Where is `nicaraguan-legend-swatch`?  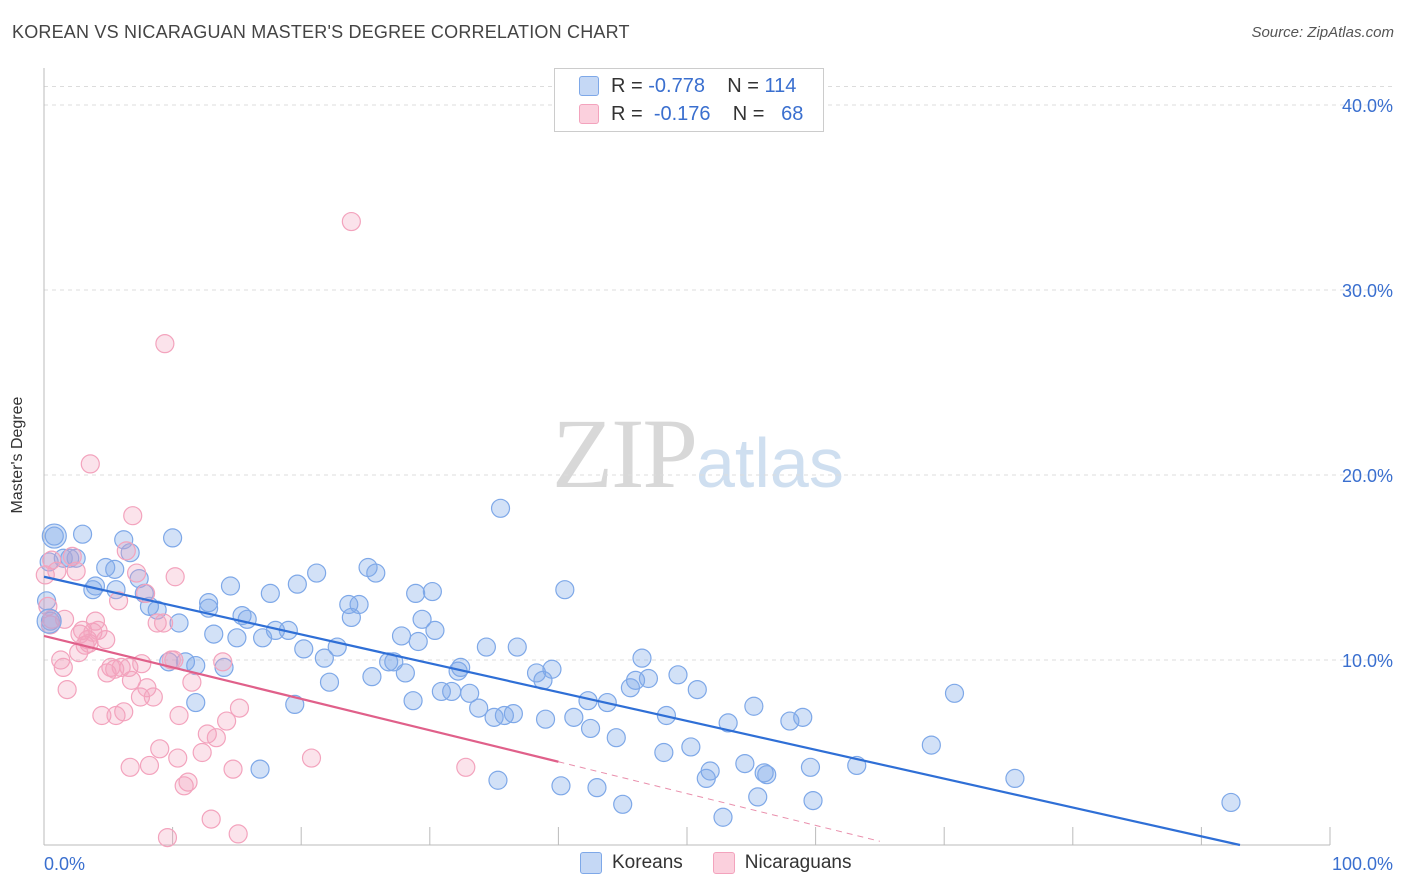 nicaraguan-legend-swatch is located at coordinates (723, 863).